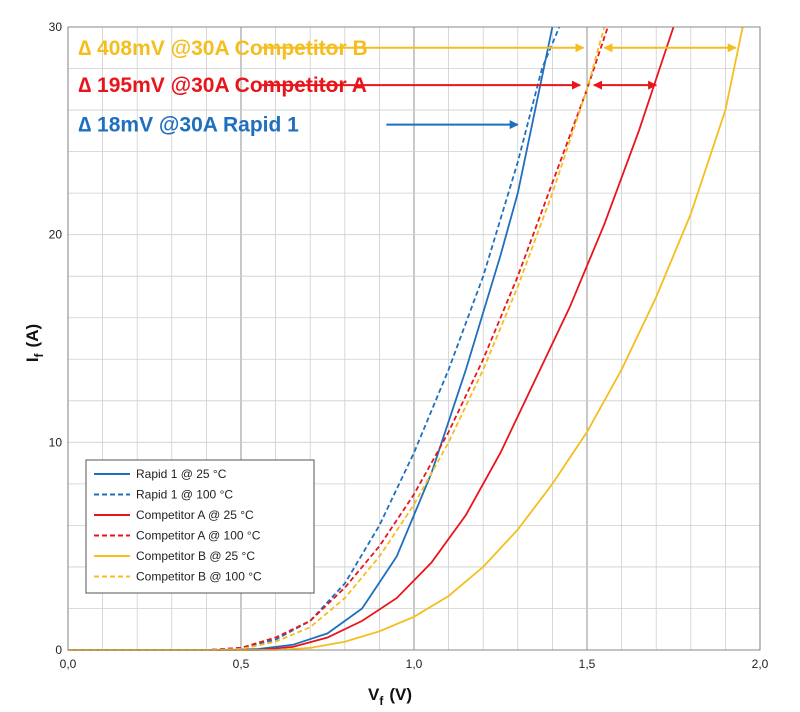  Describe the element at coordinates (390, 696) in the screenshot. I see `x-axis-label: Vf (V)` at that location.